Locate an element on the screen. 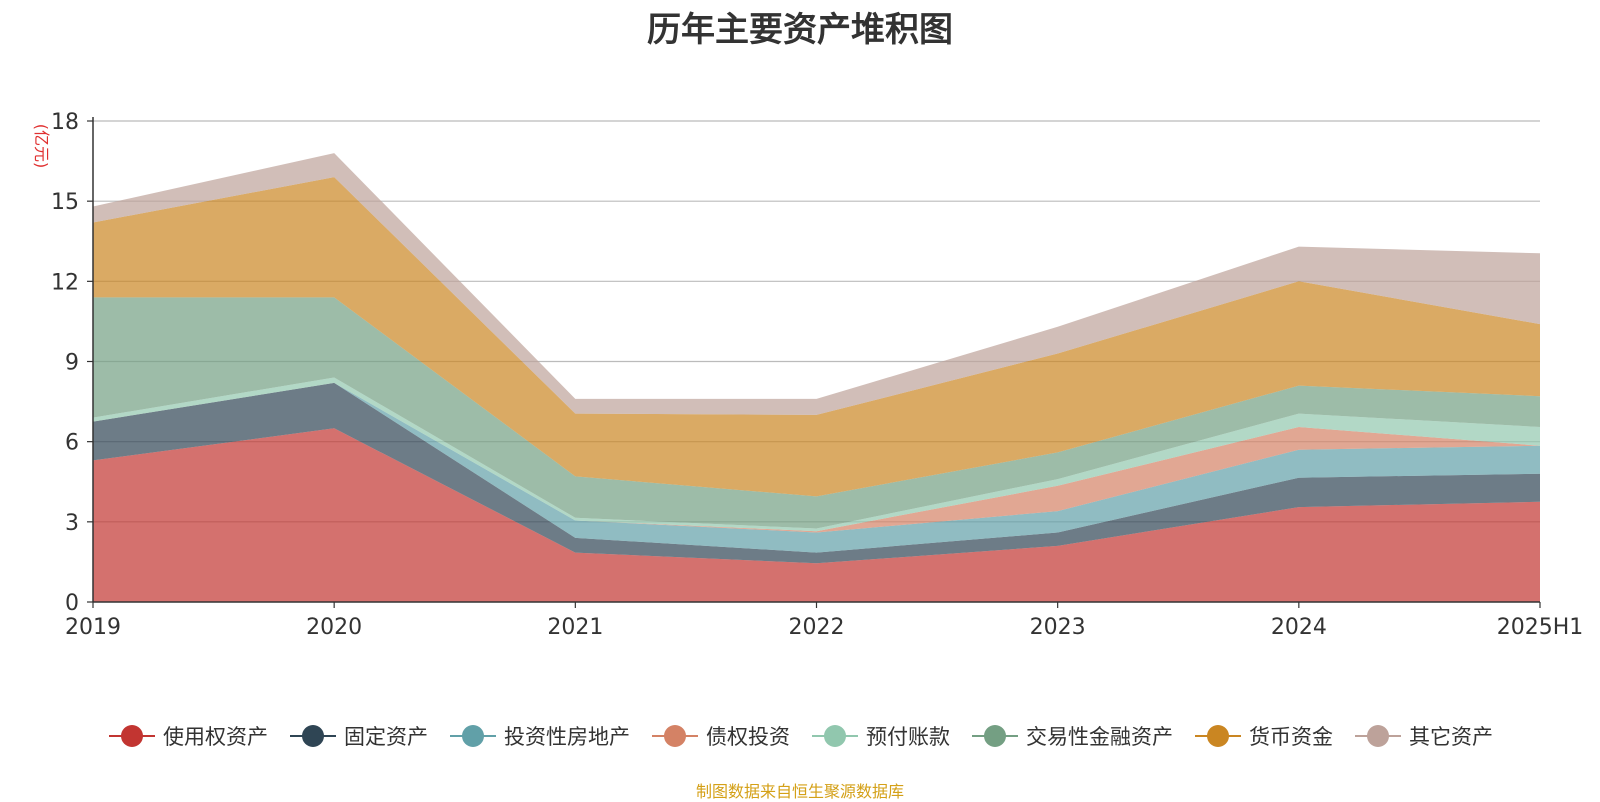  x-tick-label: 2025H1 is located at coordinates (1540, 627).